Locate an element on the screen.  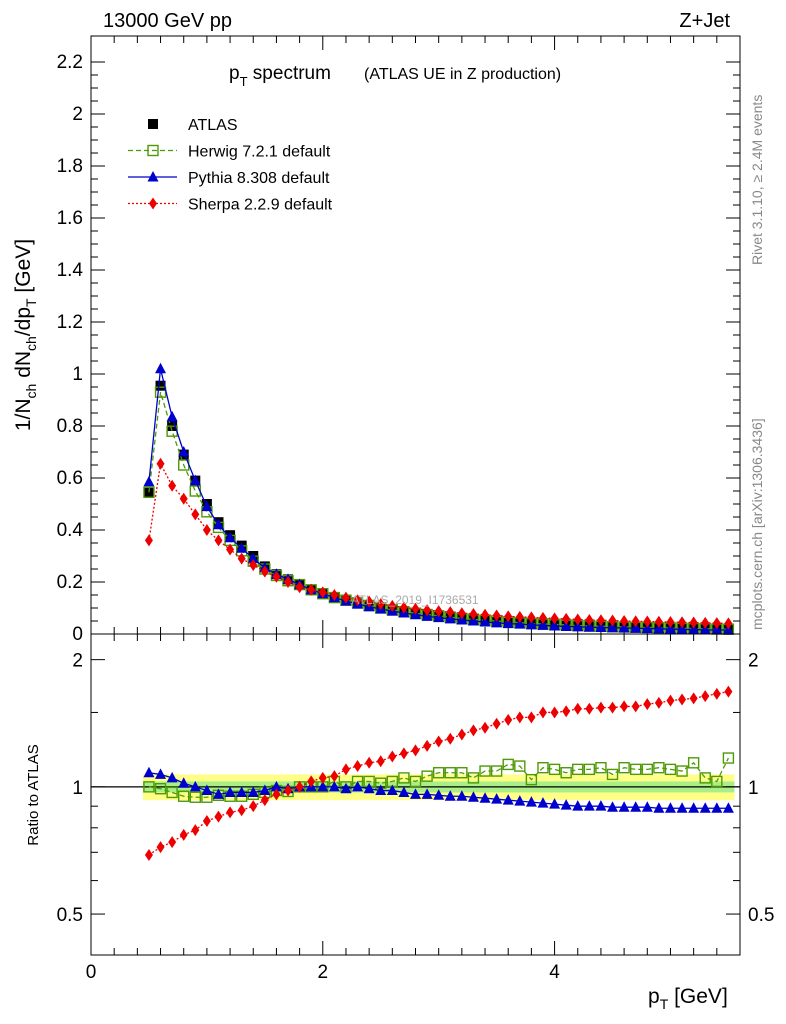
analysis-watermark: ATLAS_2019_I1736531 is located at coordinates (415, 600).